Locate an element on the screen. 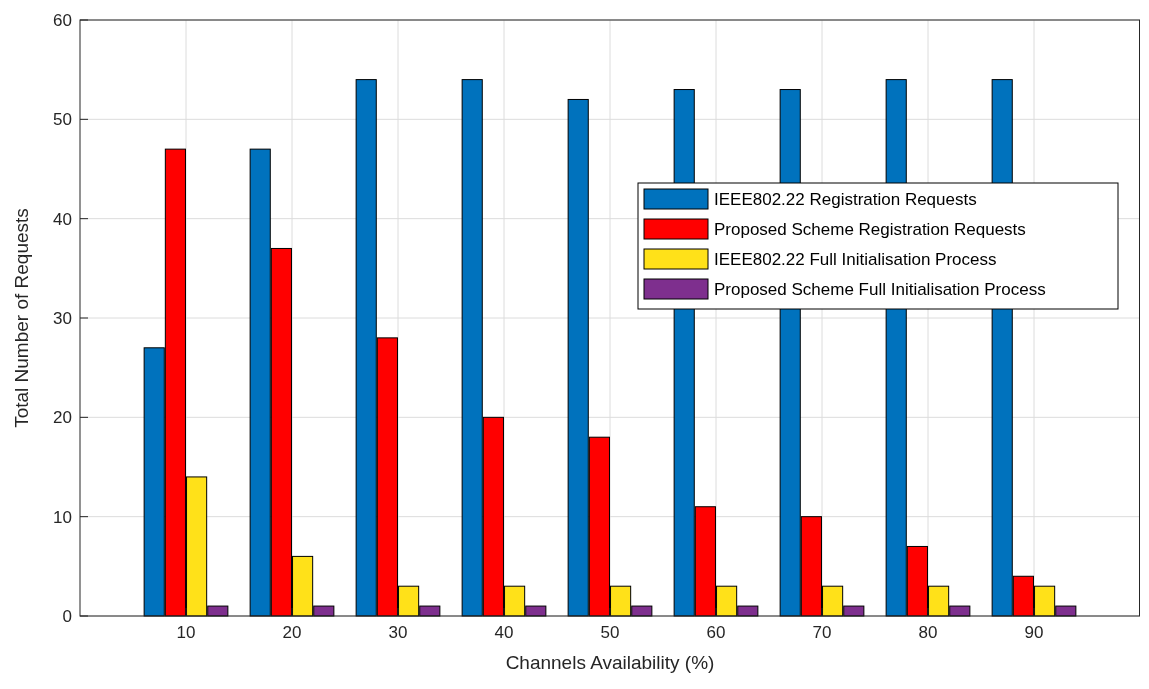  x-tick-label: 10 is located at coordinates (186, 632).